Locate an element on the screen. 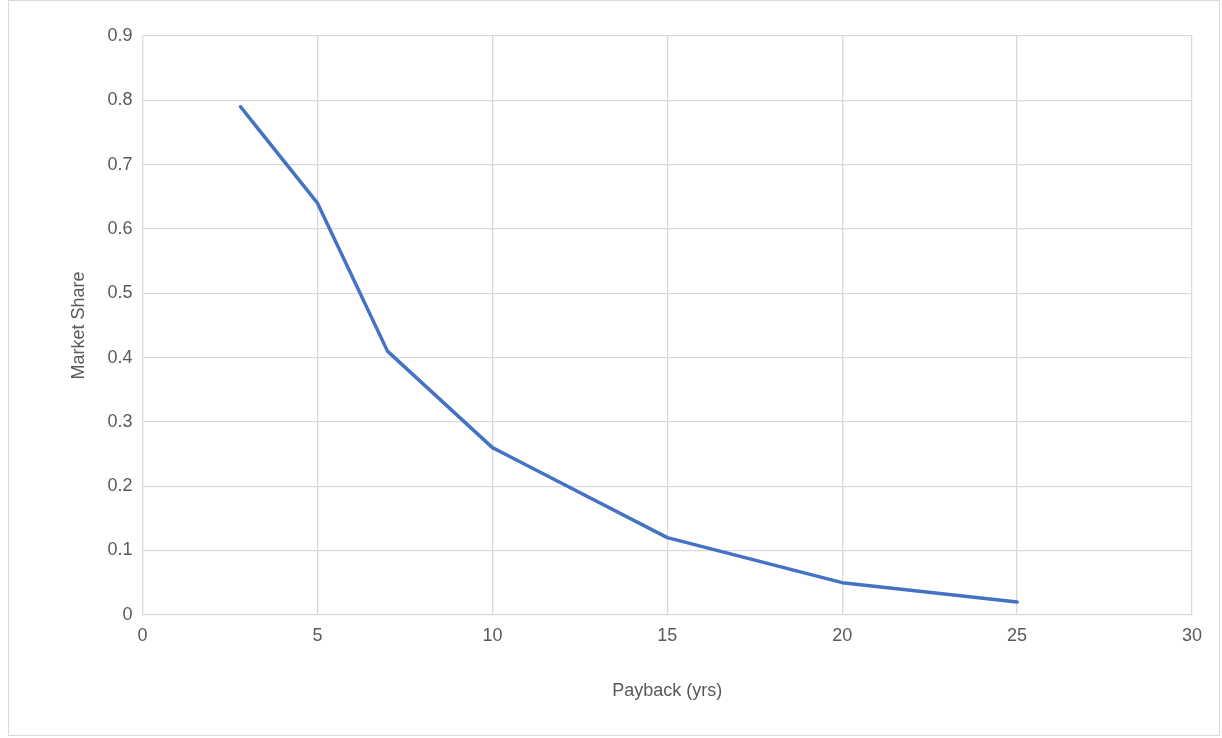 The width and height of the screenshot is (1222, 738). y-axis-title: Market Share is located at coordinates (77, 325).